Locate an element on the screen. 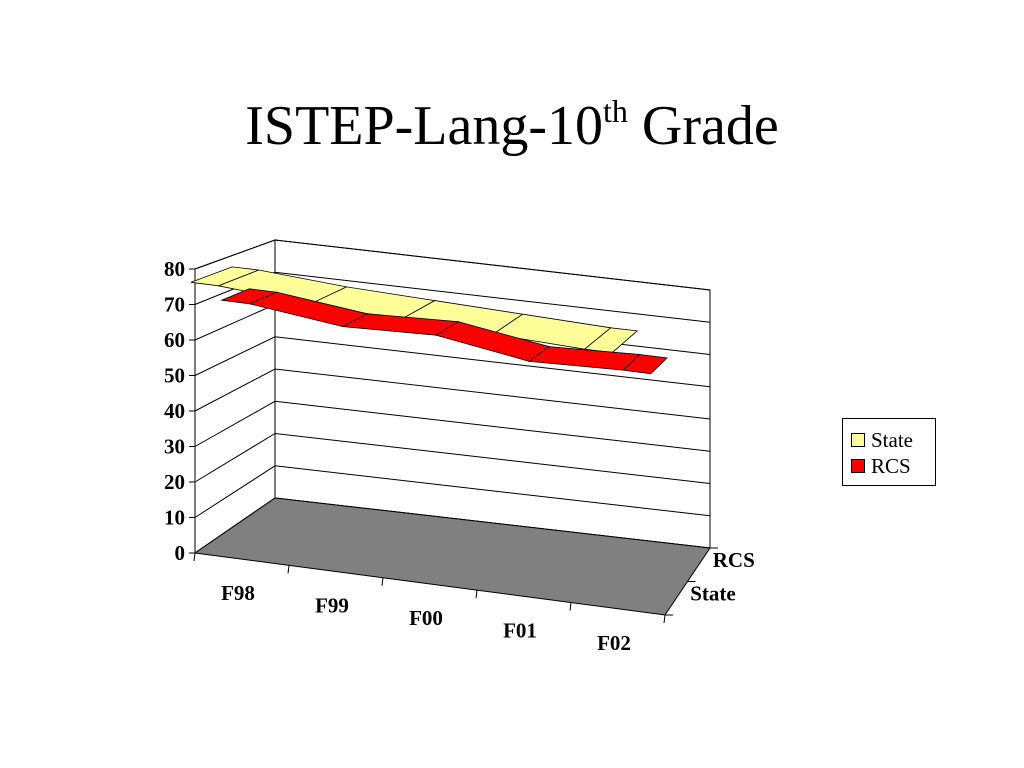 Image resolution: width=1024 pixels, height=768 pixels. slide-title: ISTEP-Lang-10th Grade is located at coordinates (512, 125).